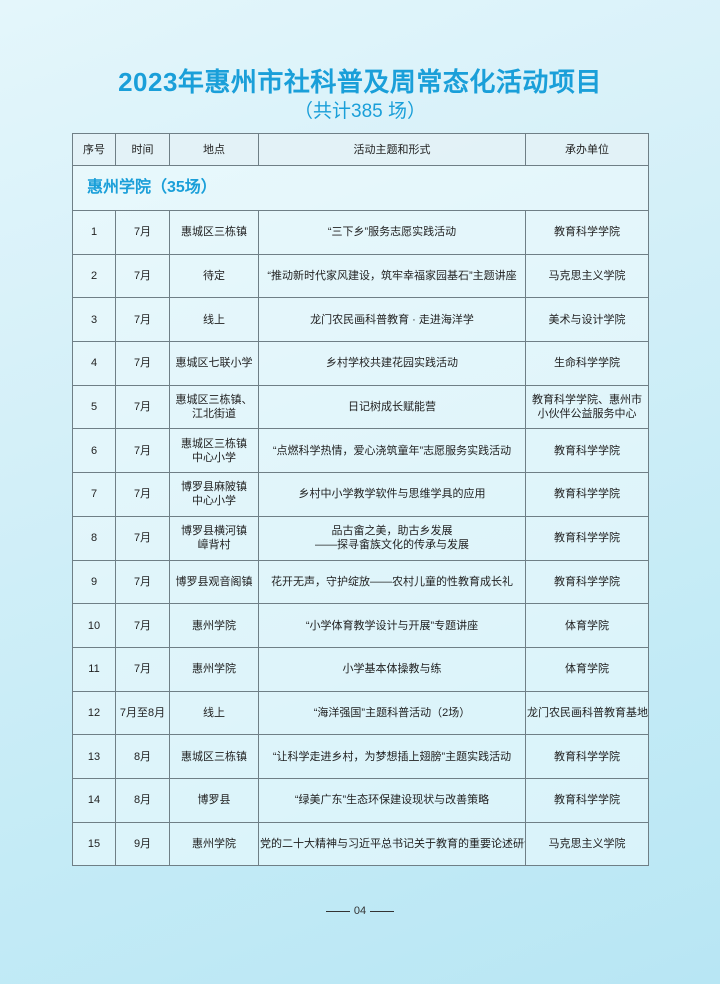 This screenshot has width=720, height=984. What do you see at coordinates (94, 756) in the screenshot?
I see `cell-index: 13` at bounding box center [94, 756].